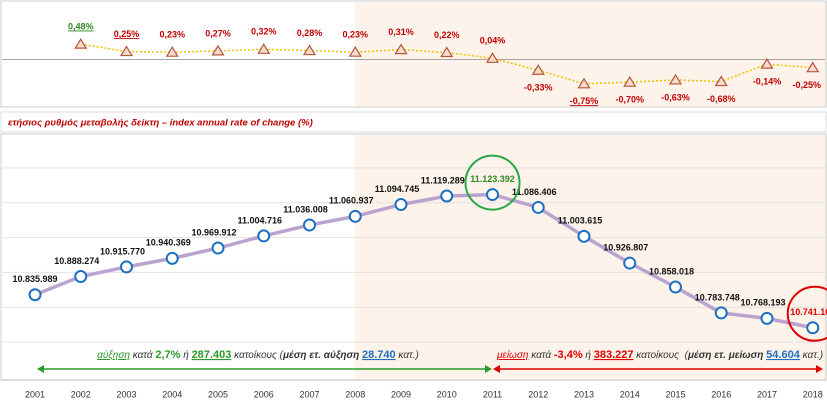 This screenshot has height=407, width=827. I want to click on annotation-part: μείωση, so click(512, 355).